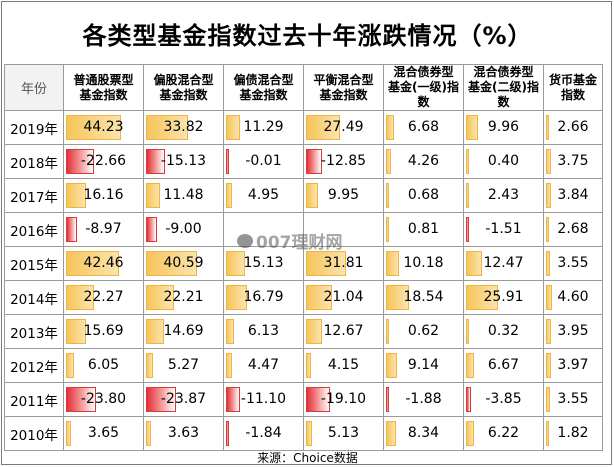 The width and height of the screenshot is (614, 467). What do you see at coordinates (303, 195) in the screenshot?
I see `table-row: 2017年 16.16 11.48 4.95 9.95 0.68 2.43 3.84` at bounding box center [303, 195].